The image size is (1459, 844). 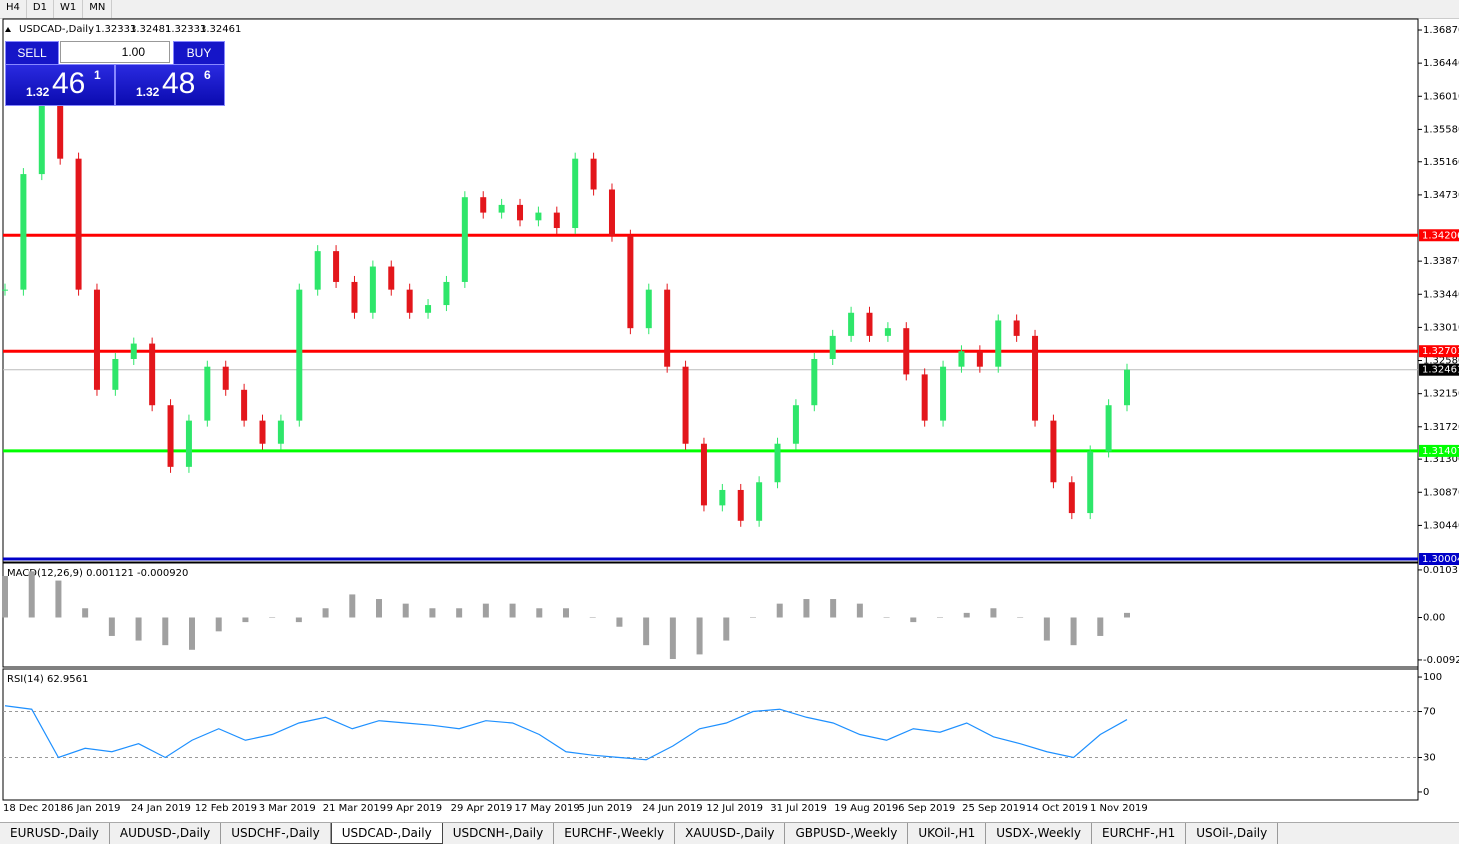 I want to click on chart-tab: AUDUSD-,Daily, so click(x=166, y=833).